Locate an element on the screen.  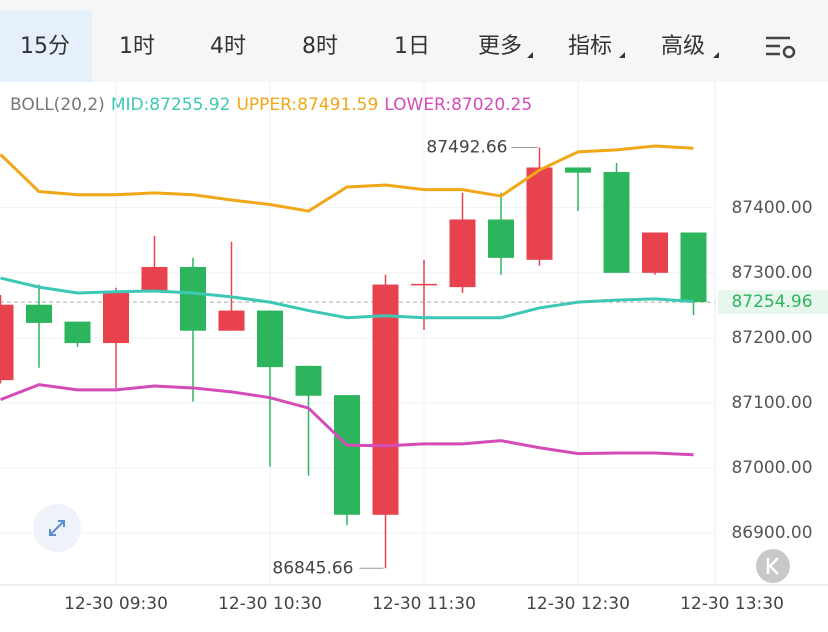
settings-icon is located at coordinates (781, 47).